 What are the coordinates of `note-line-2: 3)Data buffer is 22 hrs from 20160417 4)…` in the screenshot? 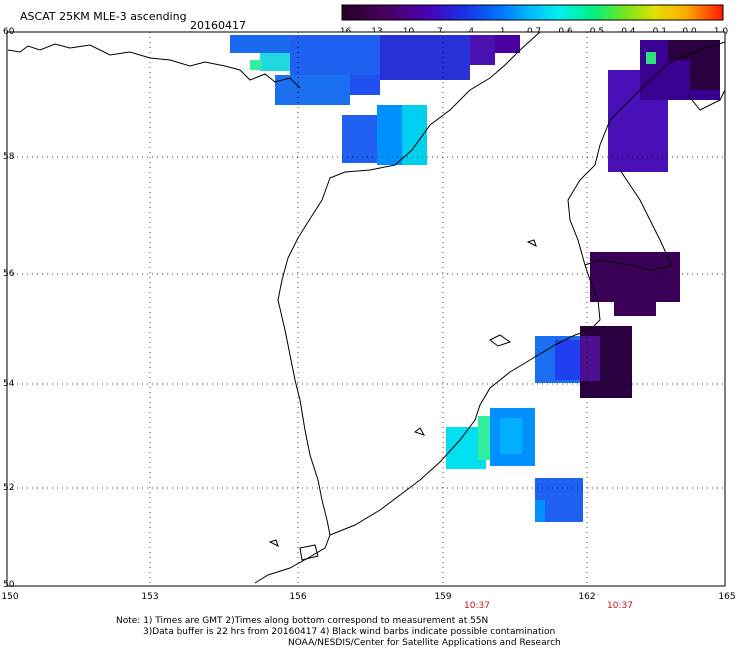 It's located at (349, 632).